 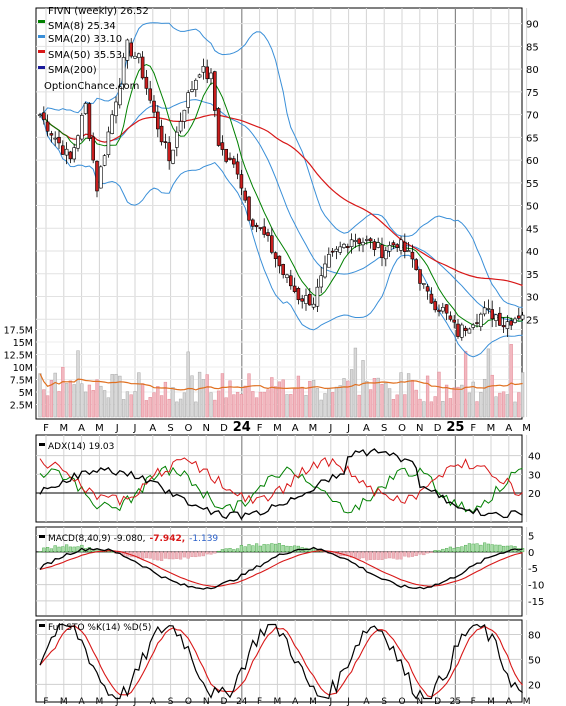 What do you see at coordinates (18, 331) in the screenshot?
I see `volume-y-tick-label: 17.5M` at bounding box center [18, 331].